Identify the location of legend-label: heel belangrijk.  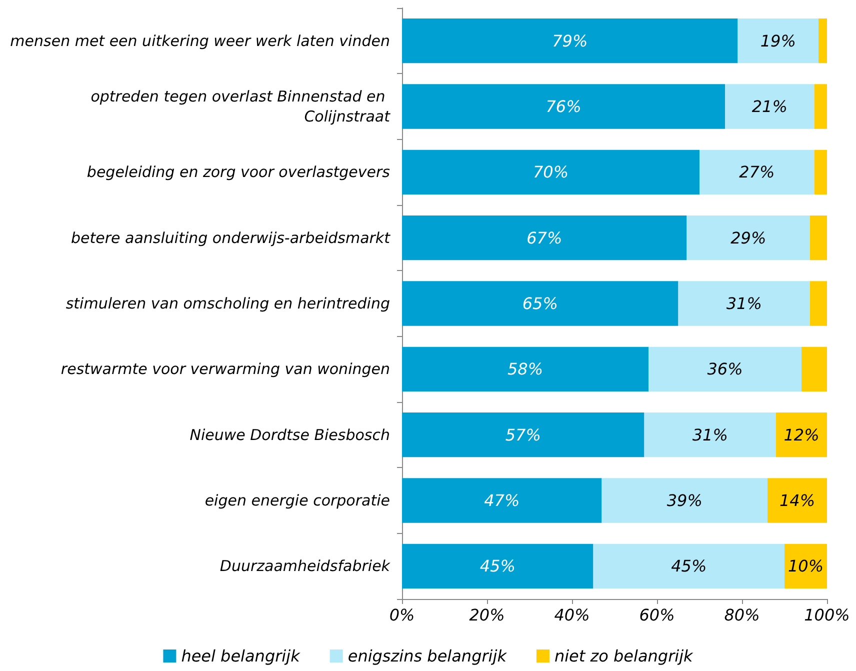
(241, 656).